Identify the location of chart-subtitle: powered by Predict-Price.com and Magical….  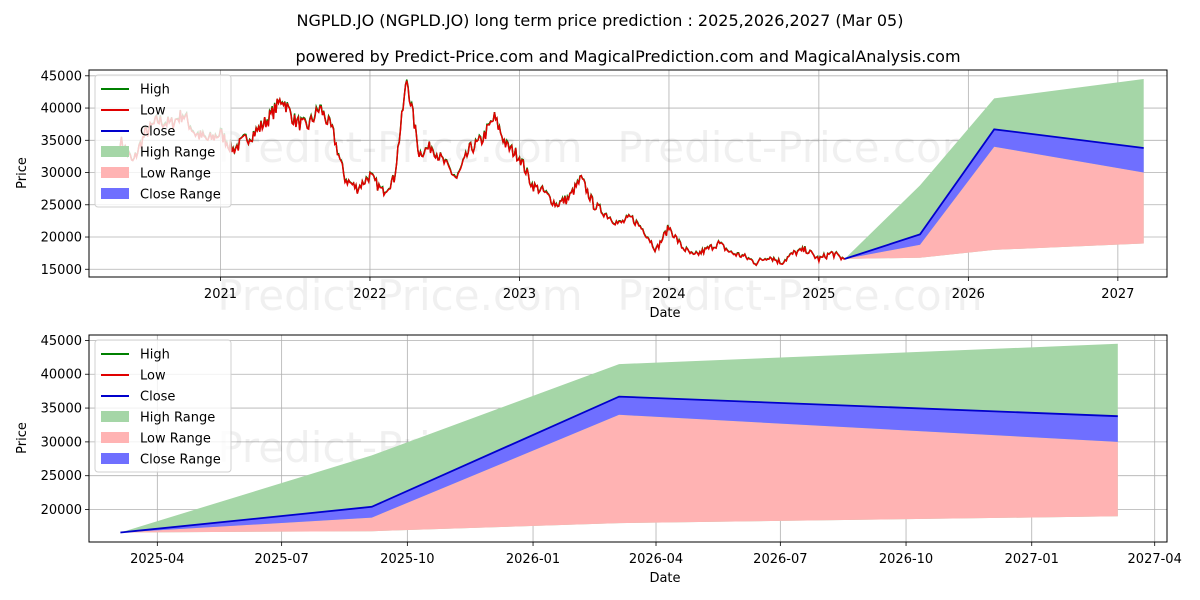
(627, 56).